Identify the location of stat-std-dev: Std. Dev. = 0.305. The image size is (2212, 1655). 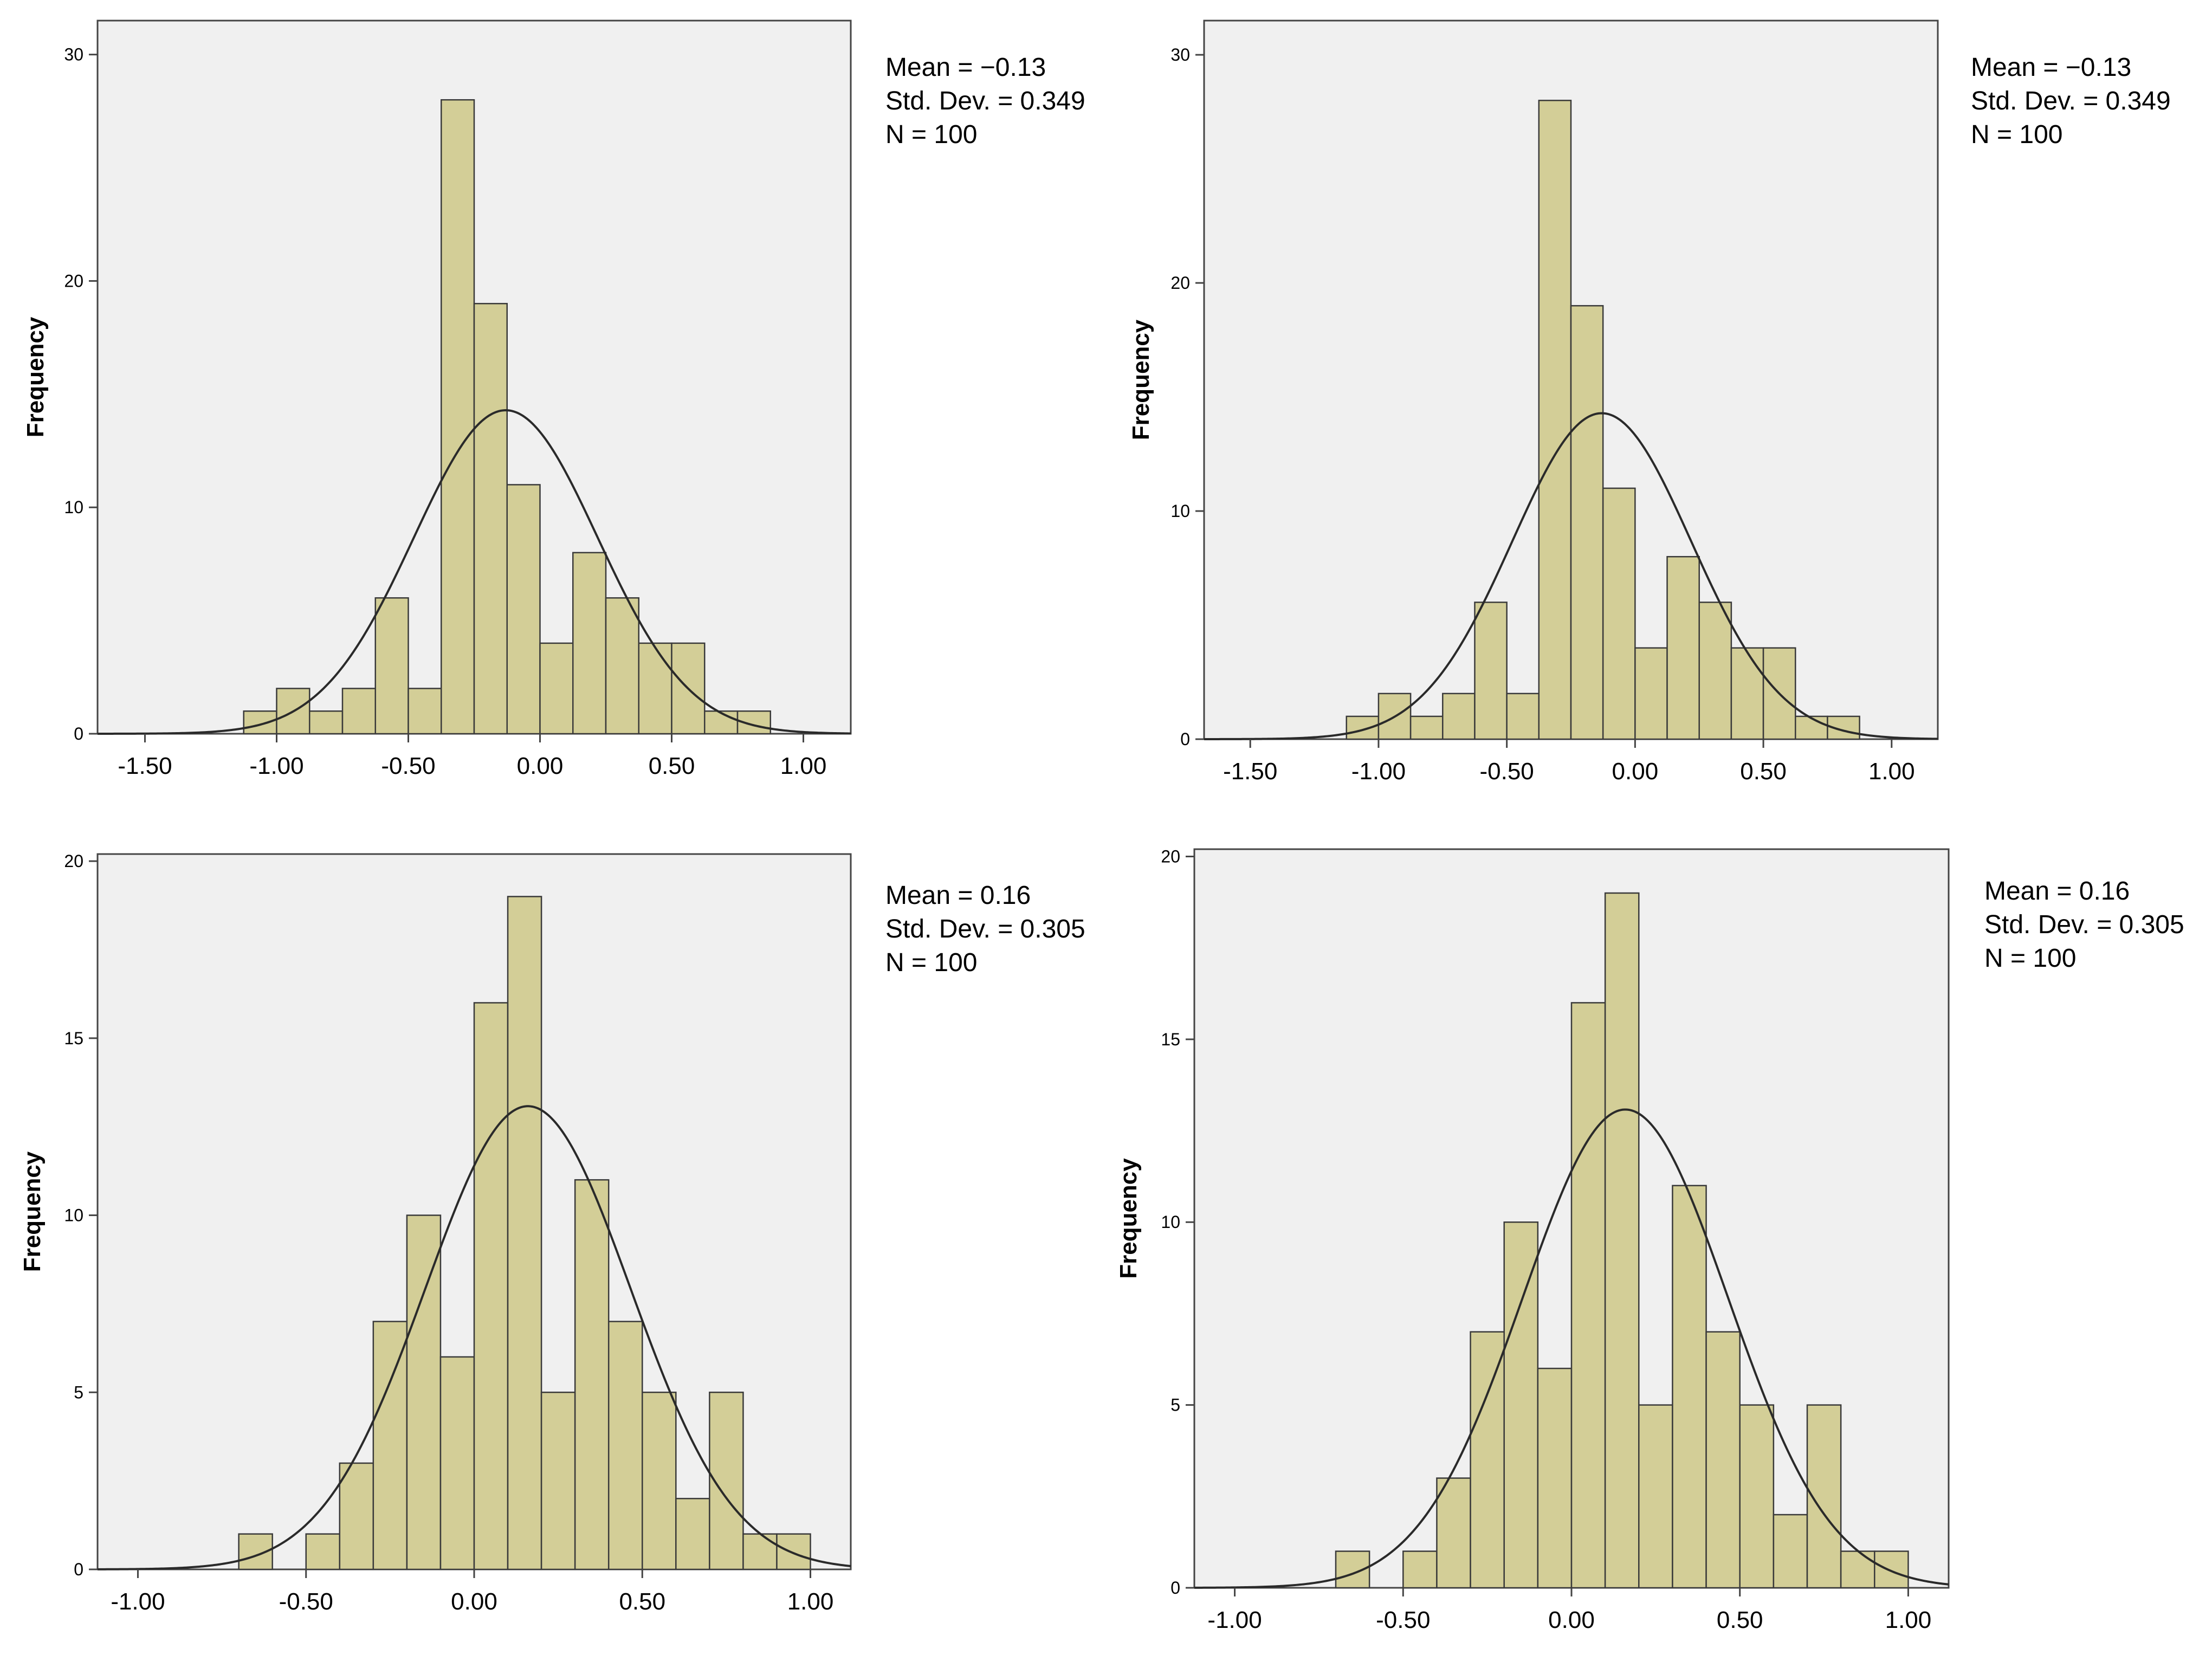
(985, 929).